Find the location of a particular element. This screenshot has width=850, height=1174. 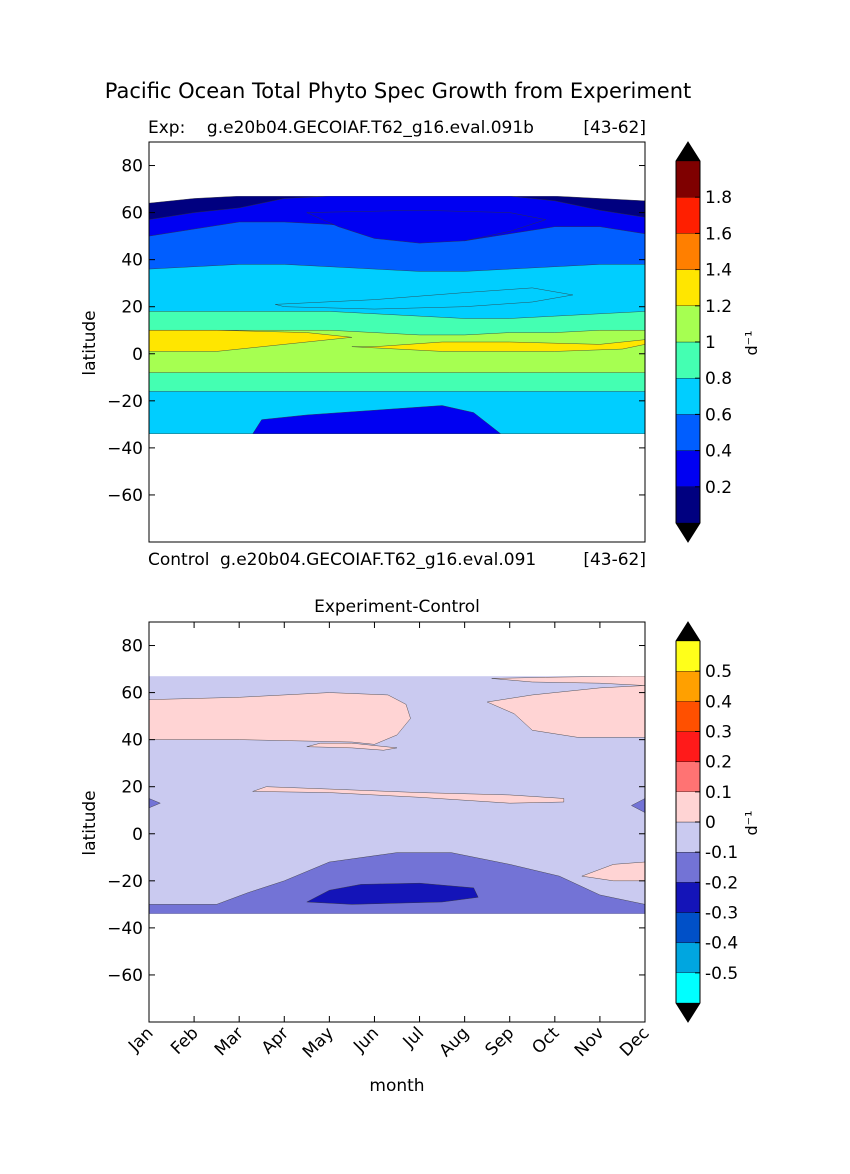

colorbar-tick-label: 0.3 is located at coordinates (718, 733).